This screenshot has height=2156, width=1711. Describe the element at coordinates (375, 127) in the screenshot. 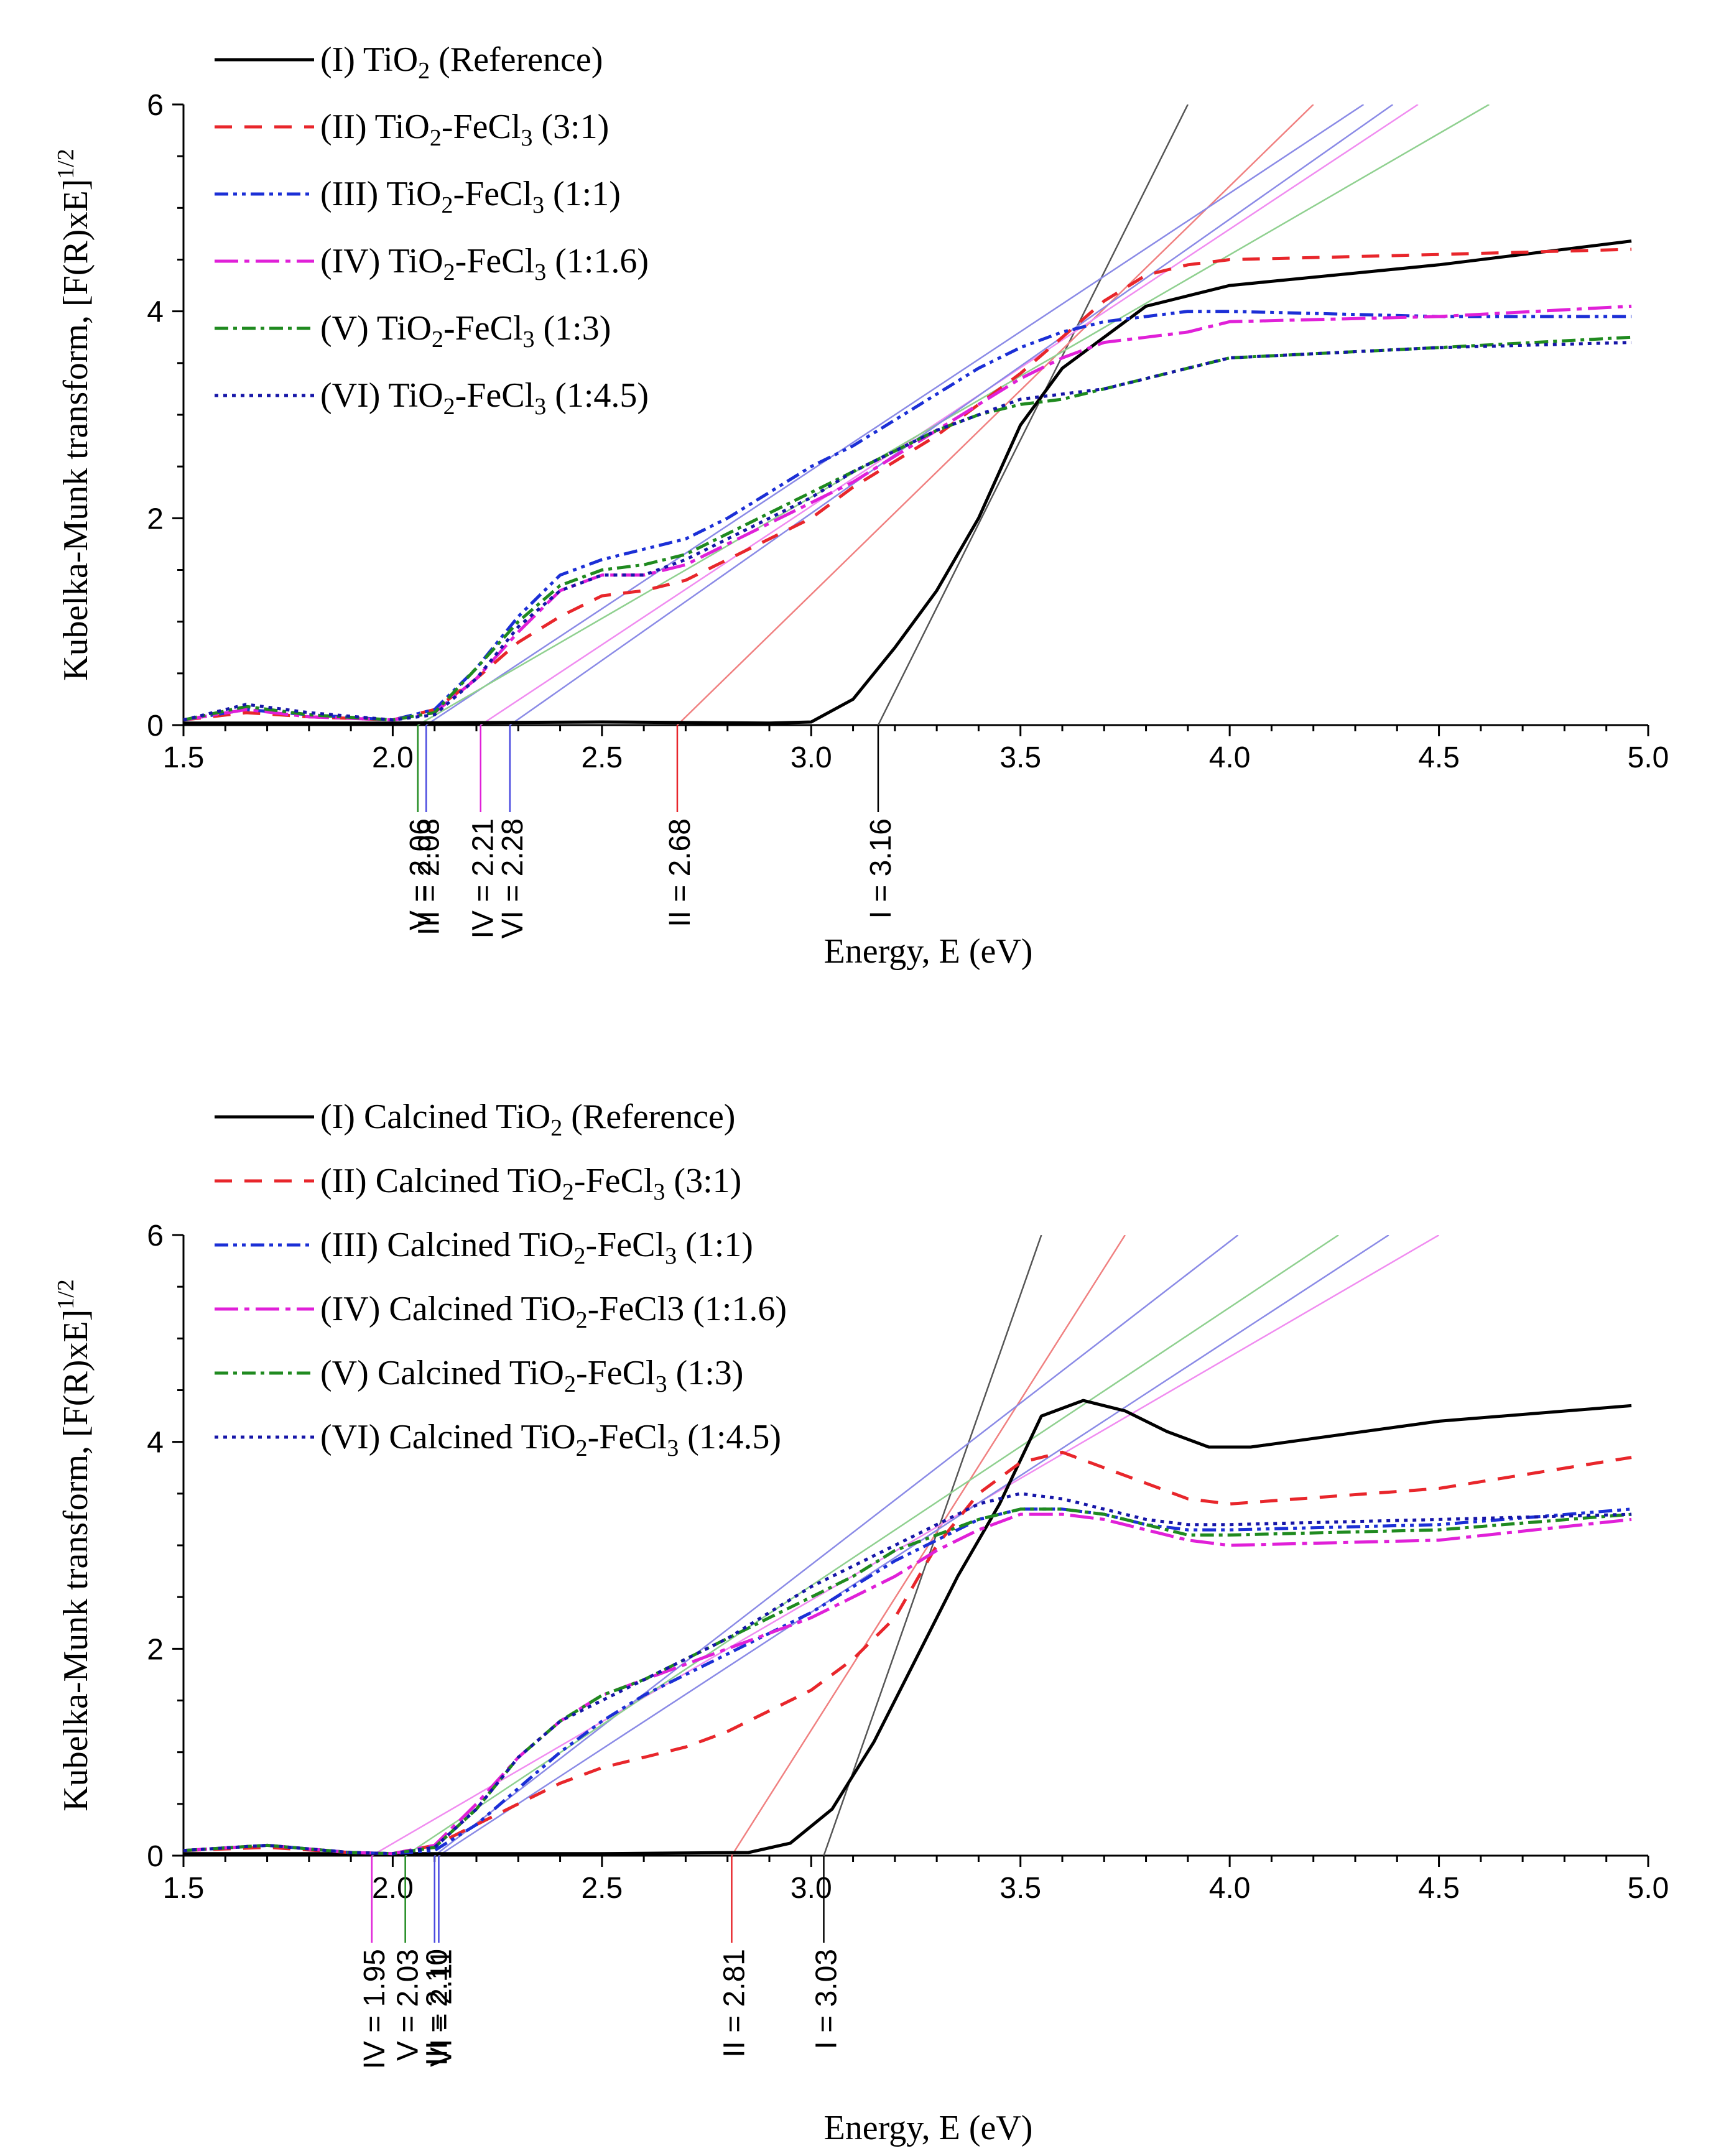

I see `text-part: (II) TiO` at that location.